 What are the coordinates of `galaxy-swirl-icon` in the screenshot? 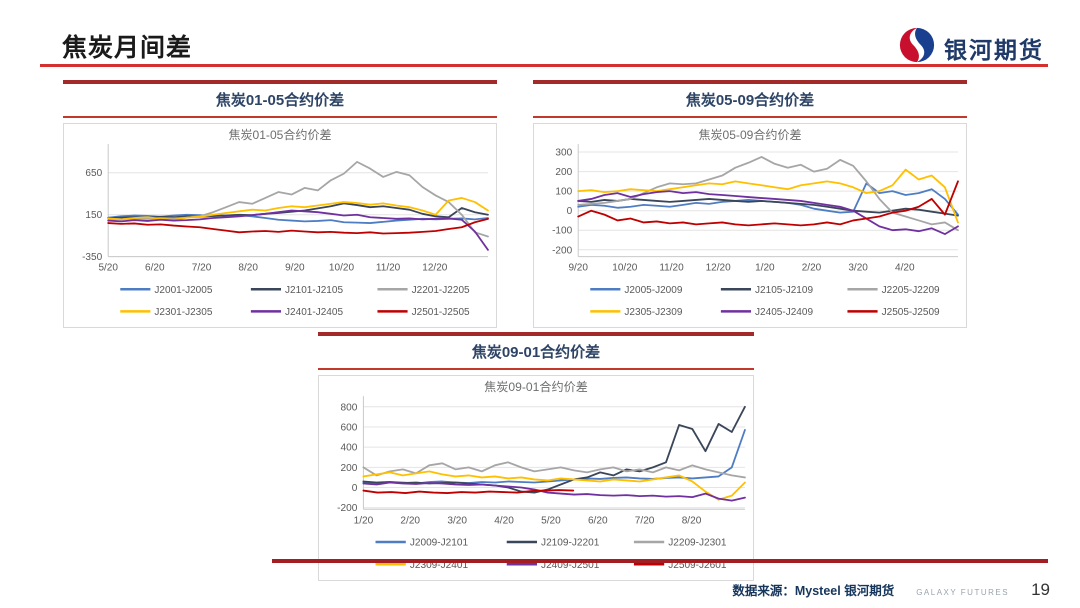 It's located at (917, 47).